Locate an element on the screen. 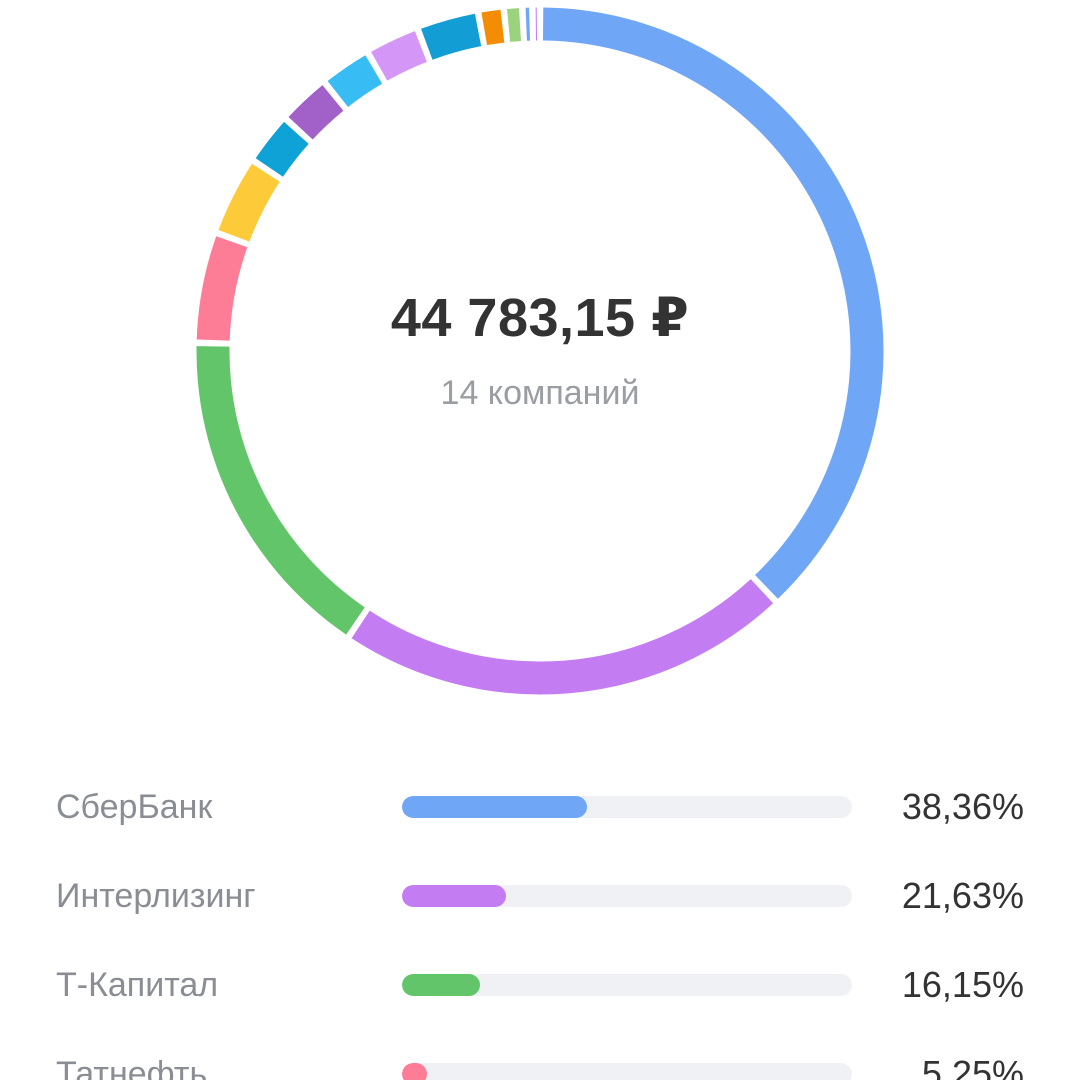 The image size is (1080, 1080). holding-percent: 38,36% is located at coordinates (962, 806).